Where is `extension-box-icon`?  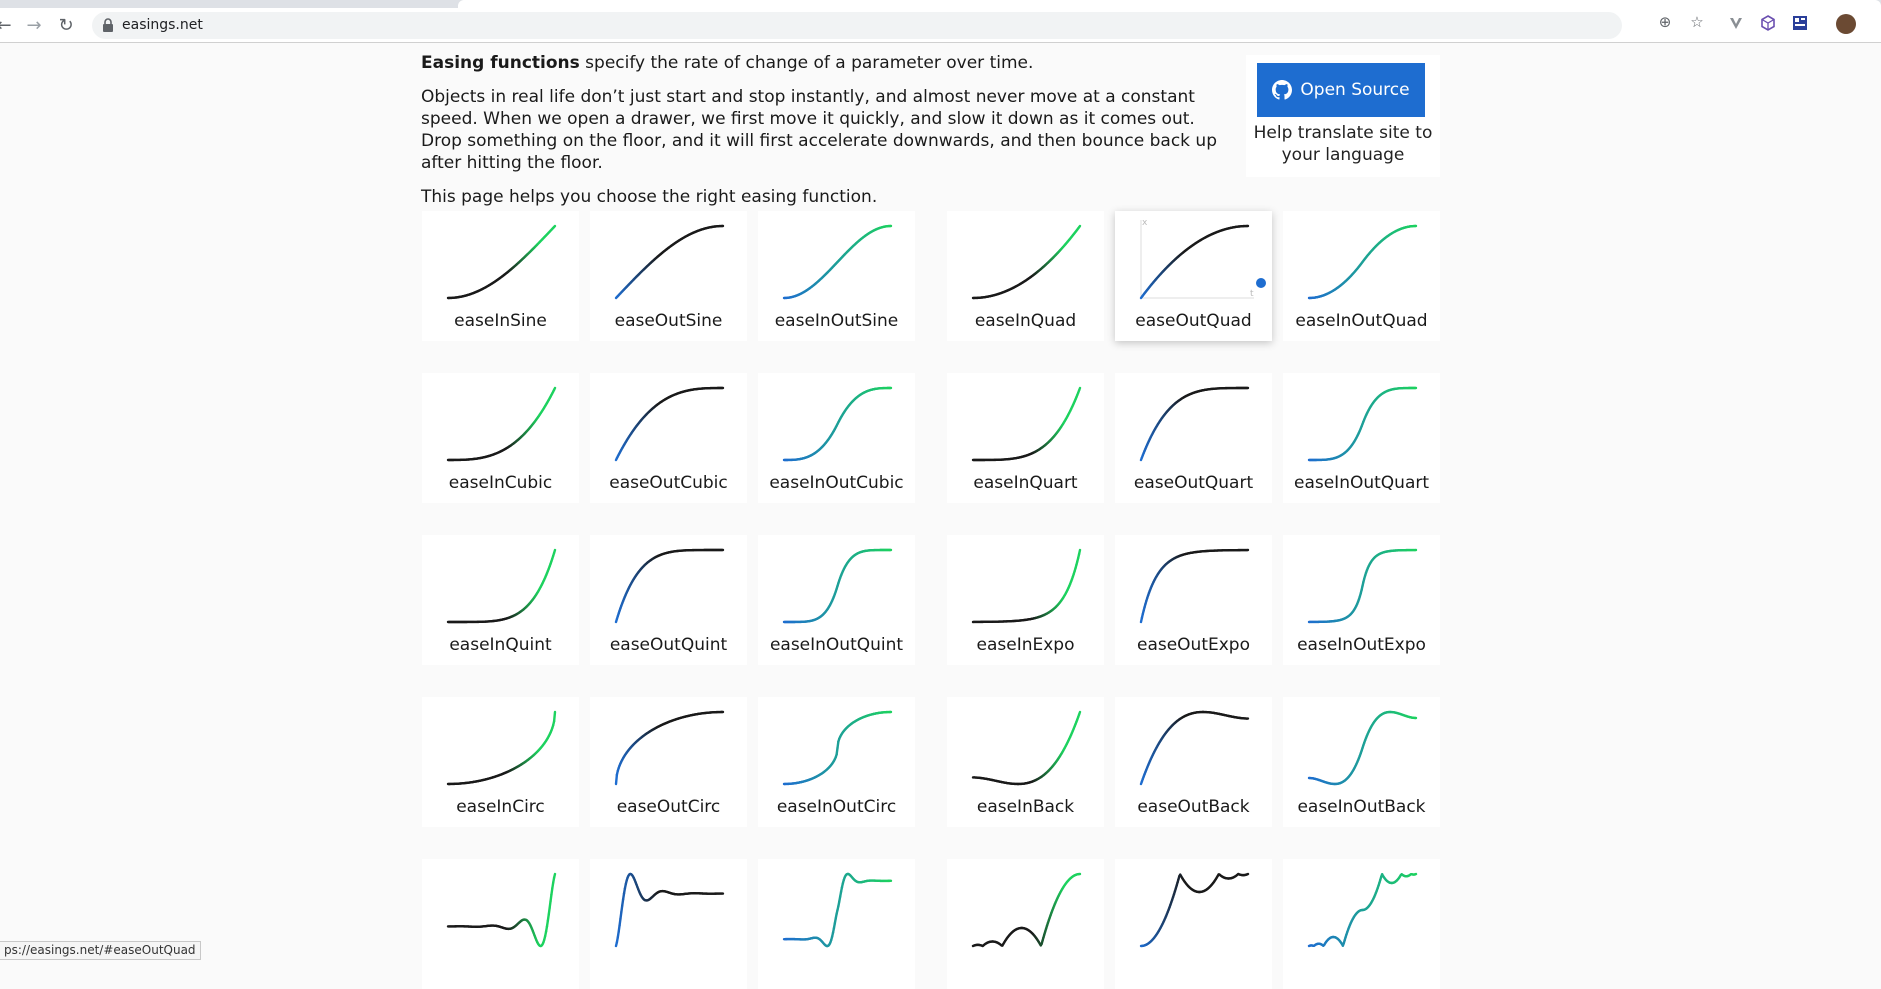
extension-box-icon is located at coordinates (1800, 23).